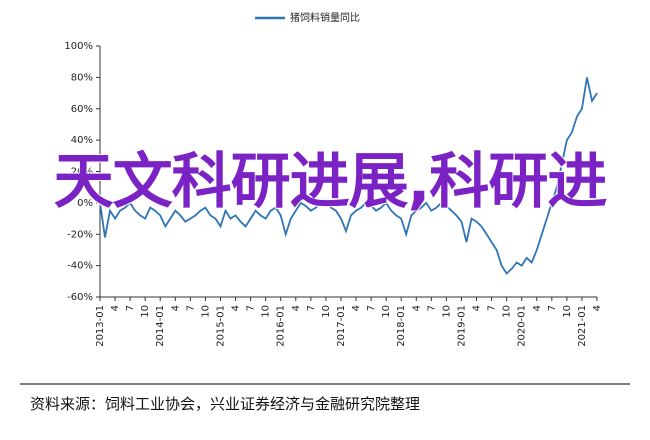 The width and height of the screenshot is (650, 440). Describe the element at coordinates (82, 77) in the screenshot. I see `y-tick-label: 80%` at that location.